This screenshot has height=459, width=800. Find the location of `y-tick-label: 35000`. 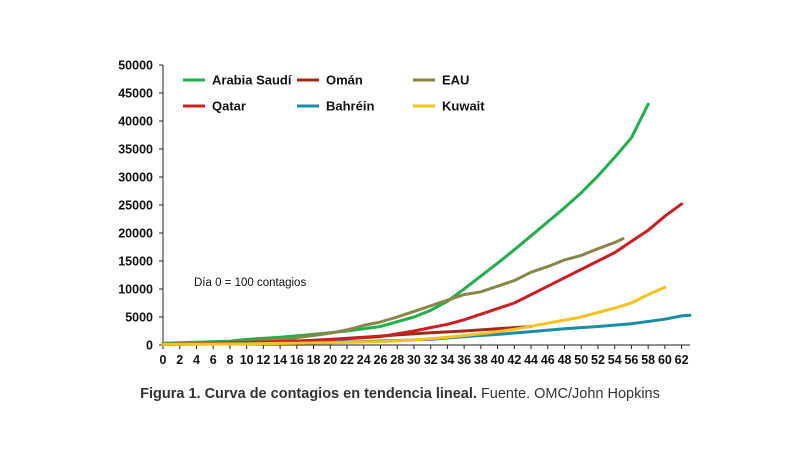

y-tick-label: 35000 is located at coordinates (135, 150).